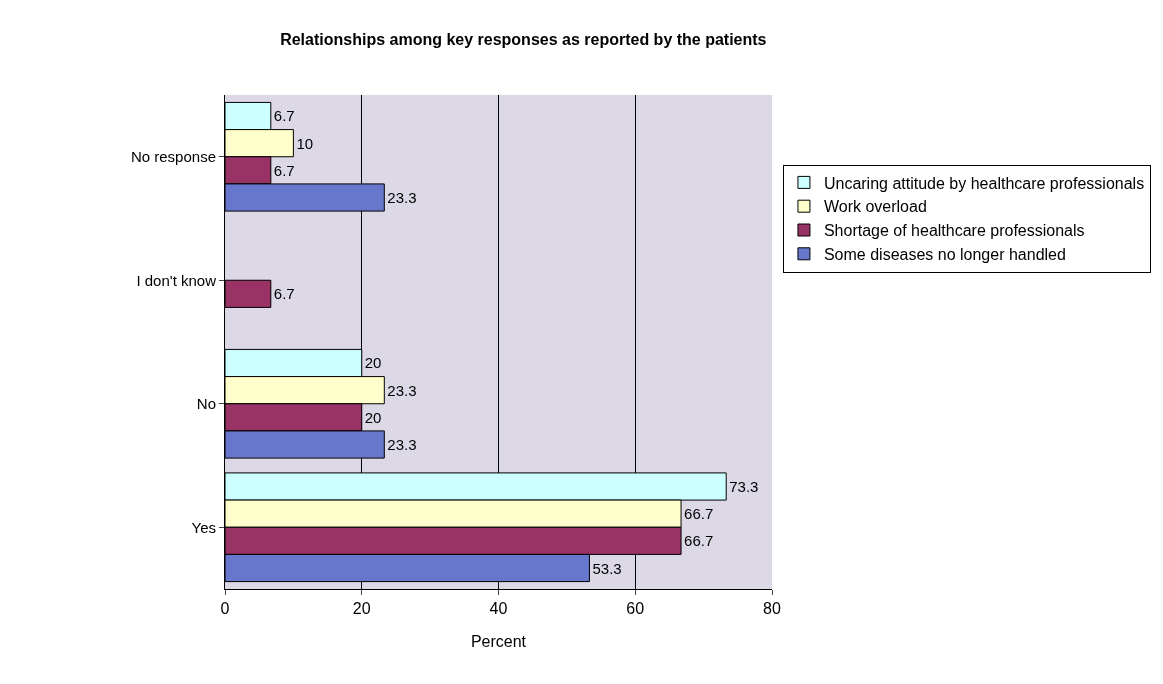  I want to click on legend-label: Uncaring attitude by healthcare professionals, so click(984, 183).